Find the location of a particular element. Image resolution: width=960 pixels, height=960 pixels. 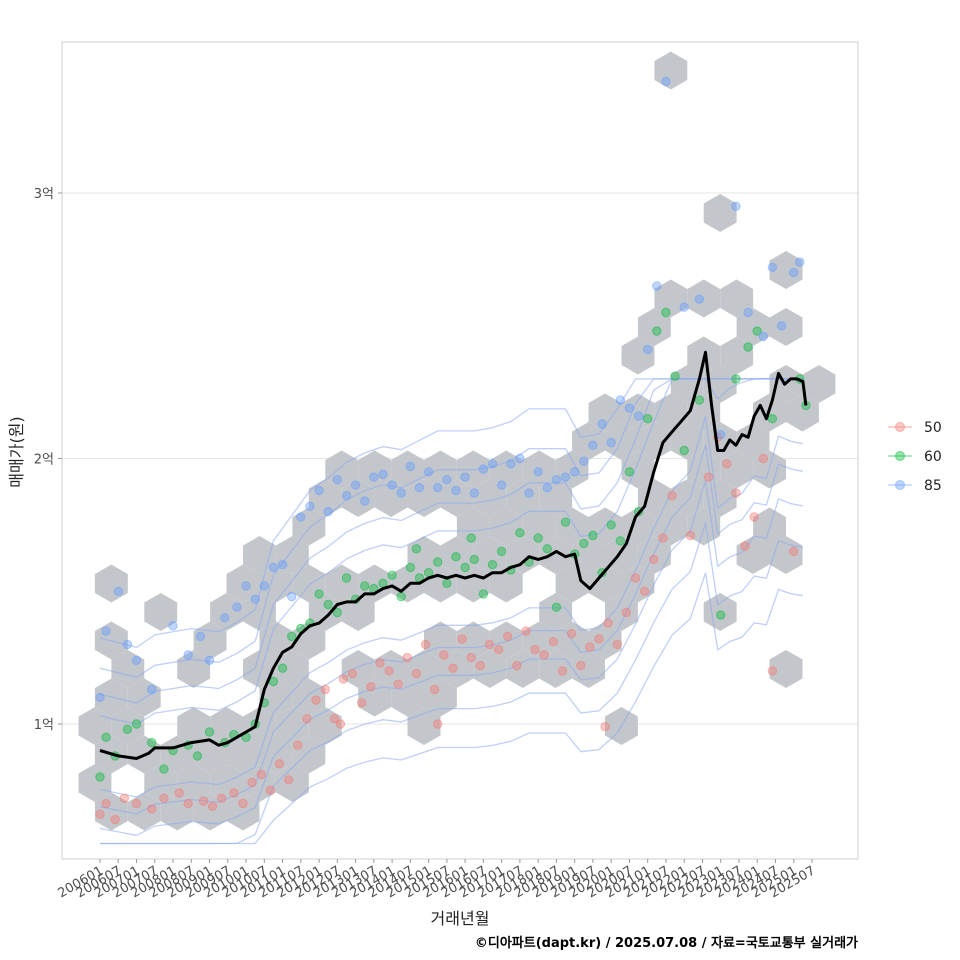

y-axis: 1억 2억 3억 is located at coordinates (48, 460).